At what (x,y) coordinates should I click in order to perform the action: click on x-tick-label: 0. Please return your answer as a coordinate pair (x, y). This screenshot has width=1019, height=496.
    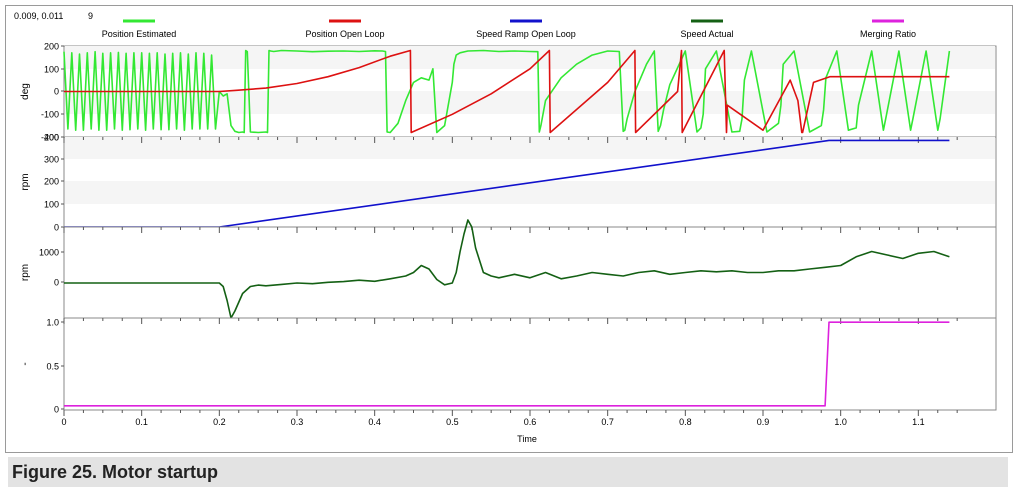
    Looking at the image, I should click on (63, 422).